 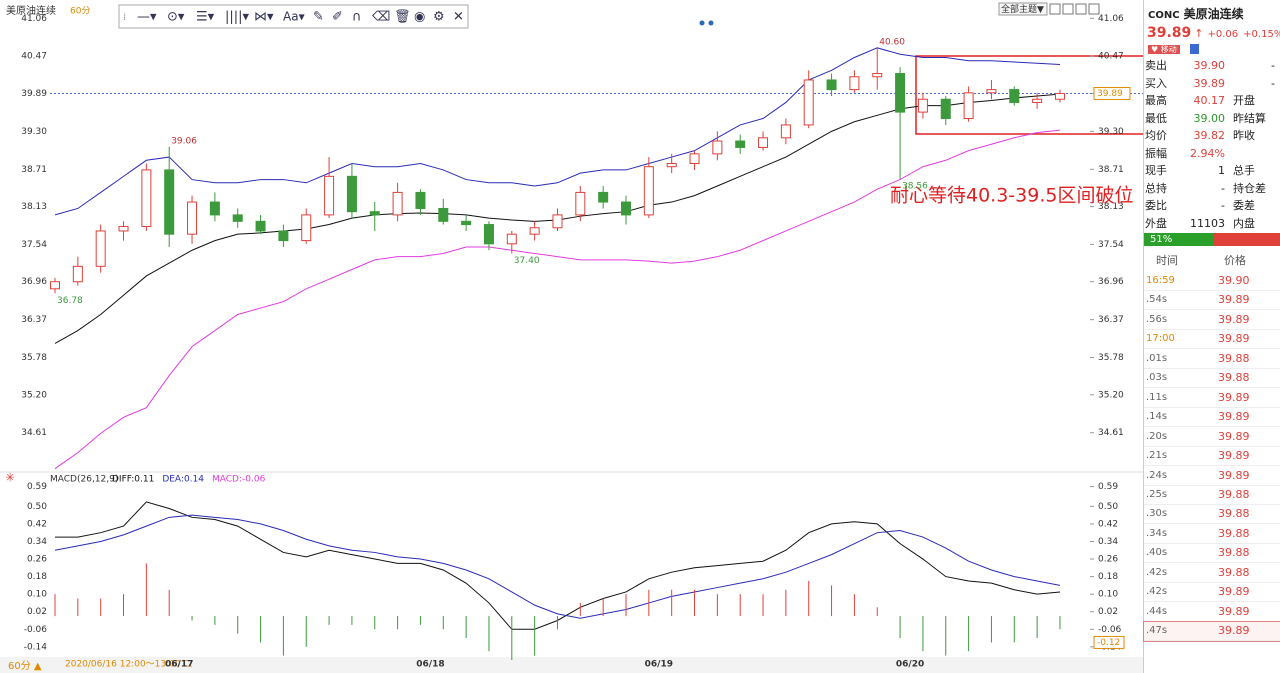 I want to click on ticks-header-time: 时间, so click(x=1167, y=260).